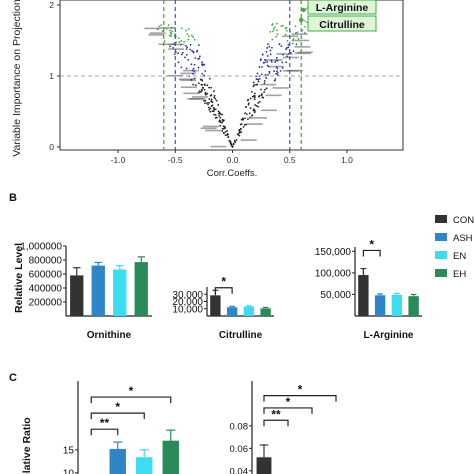 The image size is (474, 474). What do you see at coordinates (13, 378) in the screenshot?
I see `panel-c-letter: C` at bounding box center [13, 378].